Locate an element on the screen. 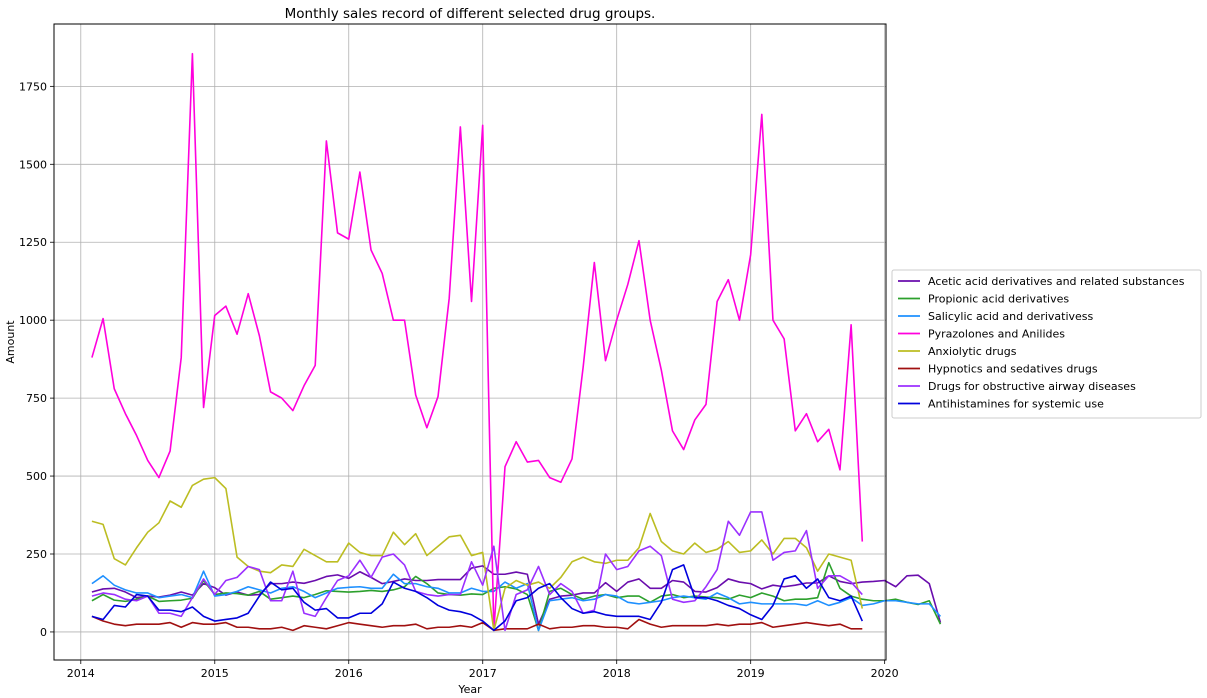 This screenshot has width=1207, height=698. x-tick-label: 2016 is located at coordinates (349, 673).